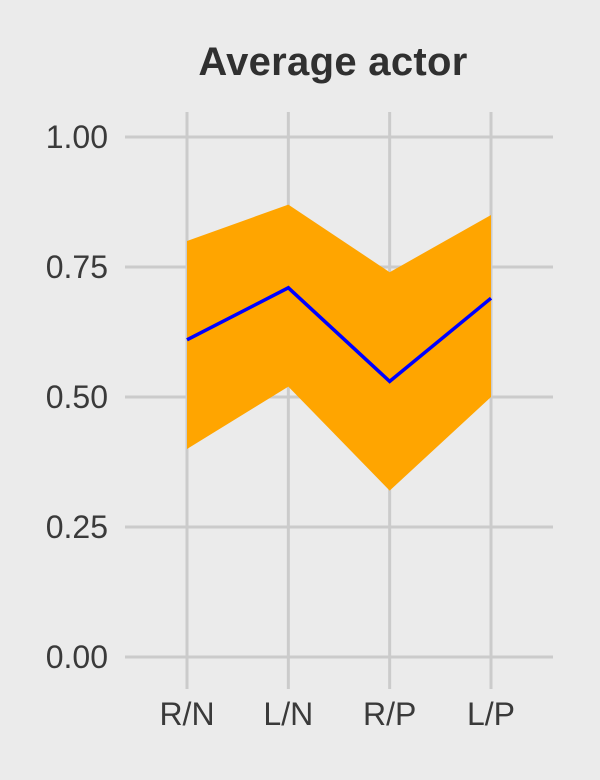 This screenshot has height=780, width=600. I want to click on mean-line, so click(339, 334).